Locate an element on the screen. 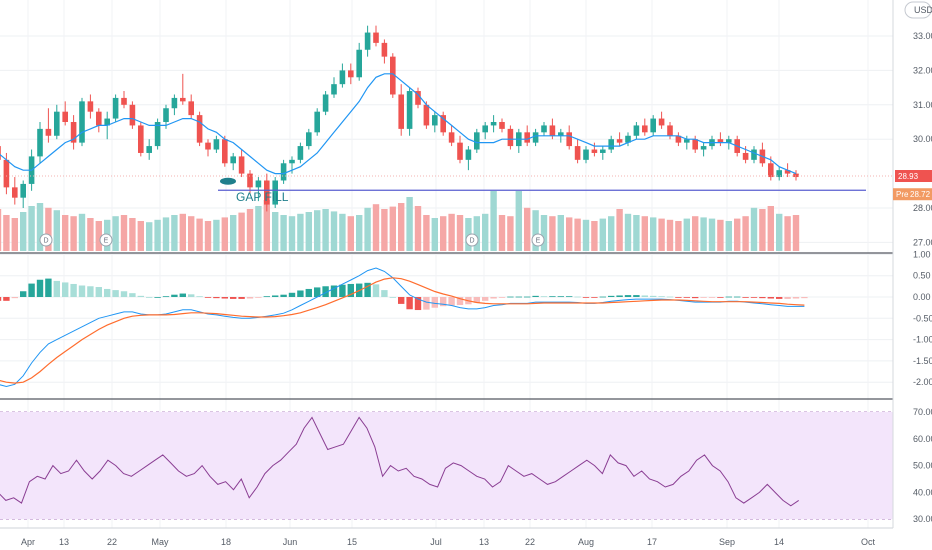 The height and width of the screenshot is (550, 932). time-axis-label: Apr is located at coordinates (28, 542).